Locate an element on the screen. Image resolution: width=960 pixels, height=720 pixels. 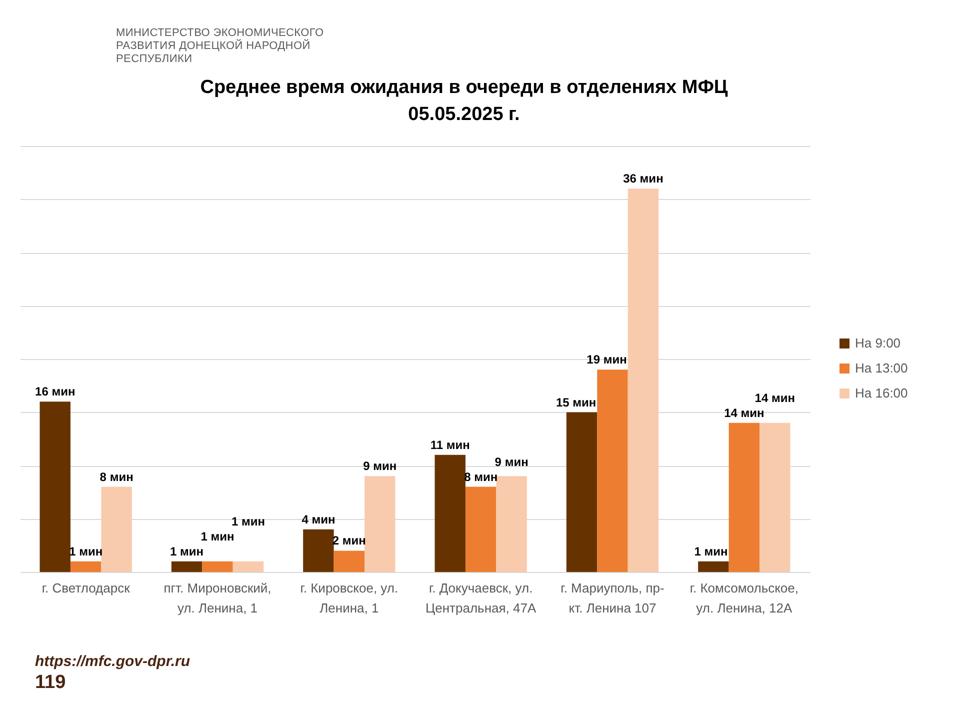
data-label: 8 мин is located at coordinates (117, 477).